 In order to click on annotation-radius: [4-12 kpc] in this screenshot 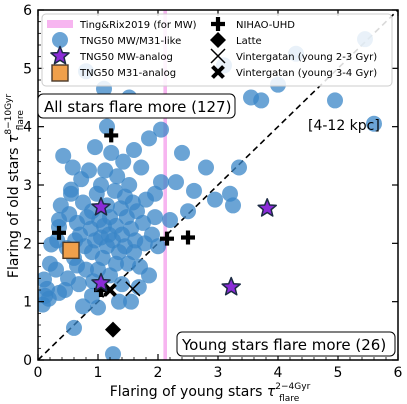, I will do `click(344, 126)`.